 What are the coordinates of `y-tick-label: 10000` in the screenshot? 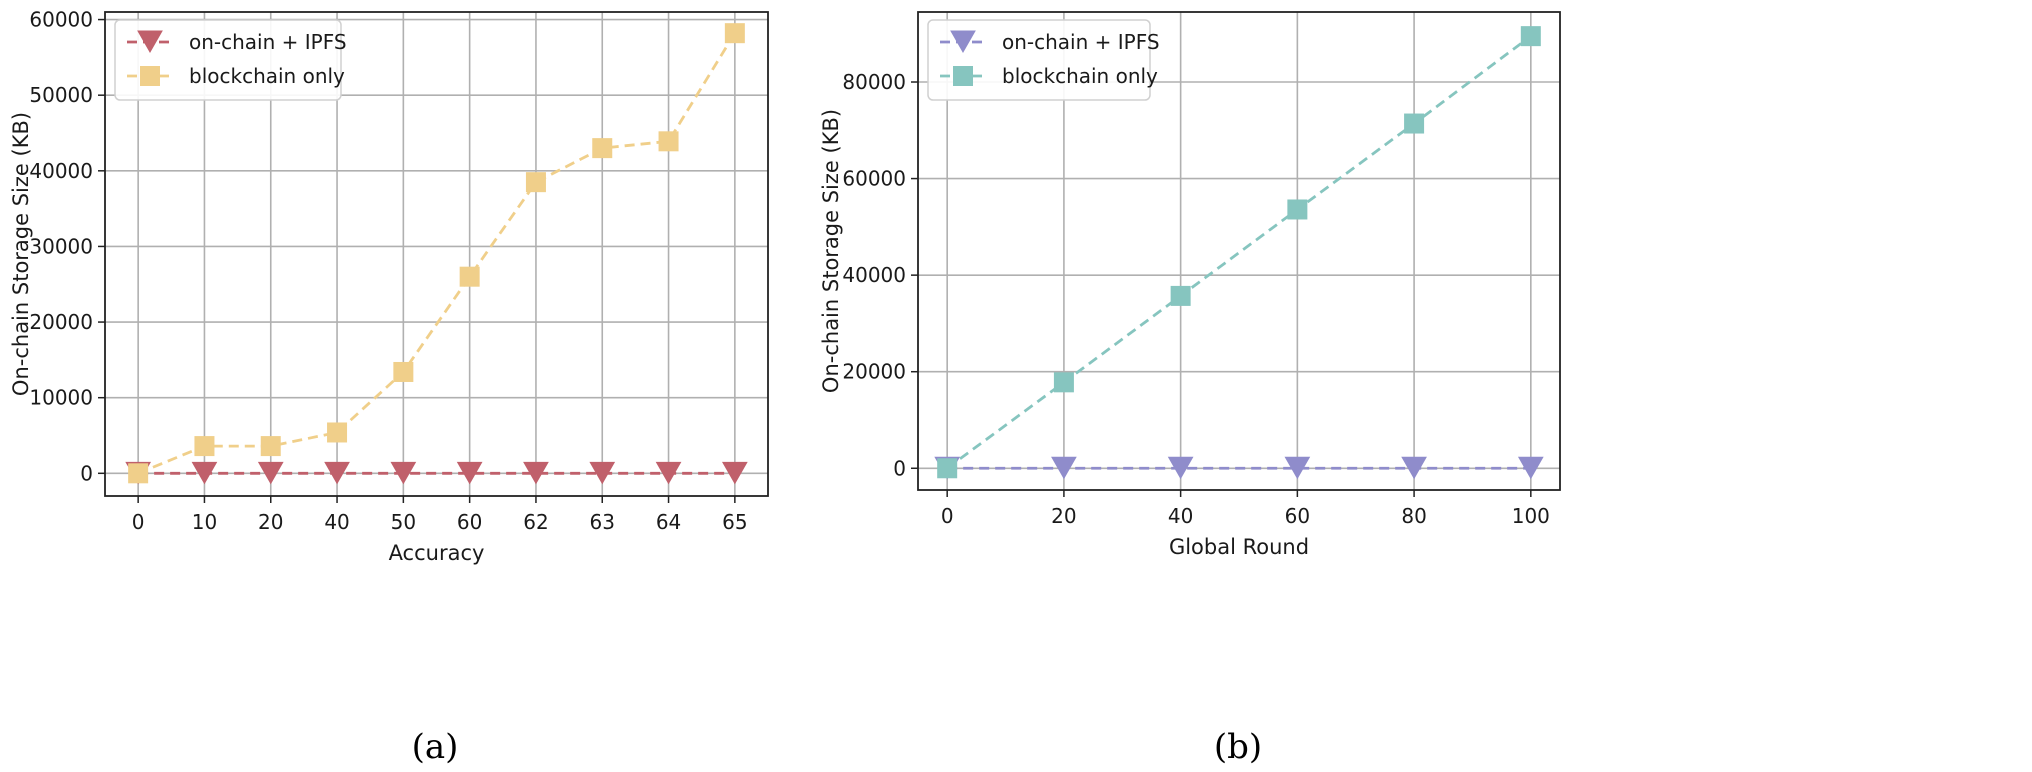 It's located at (61, 398).